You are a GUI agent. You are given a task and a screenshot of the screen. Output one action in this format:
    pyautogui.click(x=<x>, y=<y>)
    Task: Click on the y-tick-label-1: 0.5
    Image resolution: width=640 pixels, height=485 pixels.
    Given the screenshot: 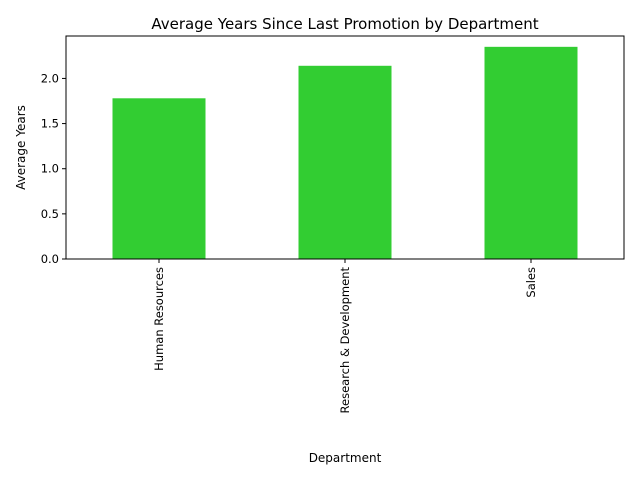 What is the action you would take?
    pyautogui.click(x=50, y=214)
    